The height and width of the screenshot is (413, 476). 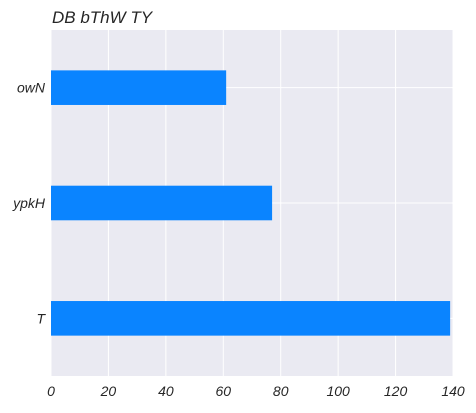 What do you see at coordinates (223, 391) in the screenshot?
I see `x-tick-label: 60` at bounding box center [223, 391].